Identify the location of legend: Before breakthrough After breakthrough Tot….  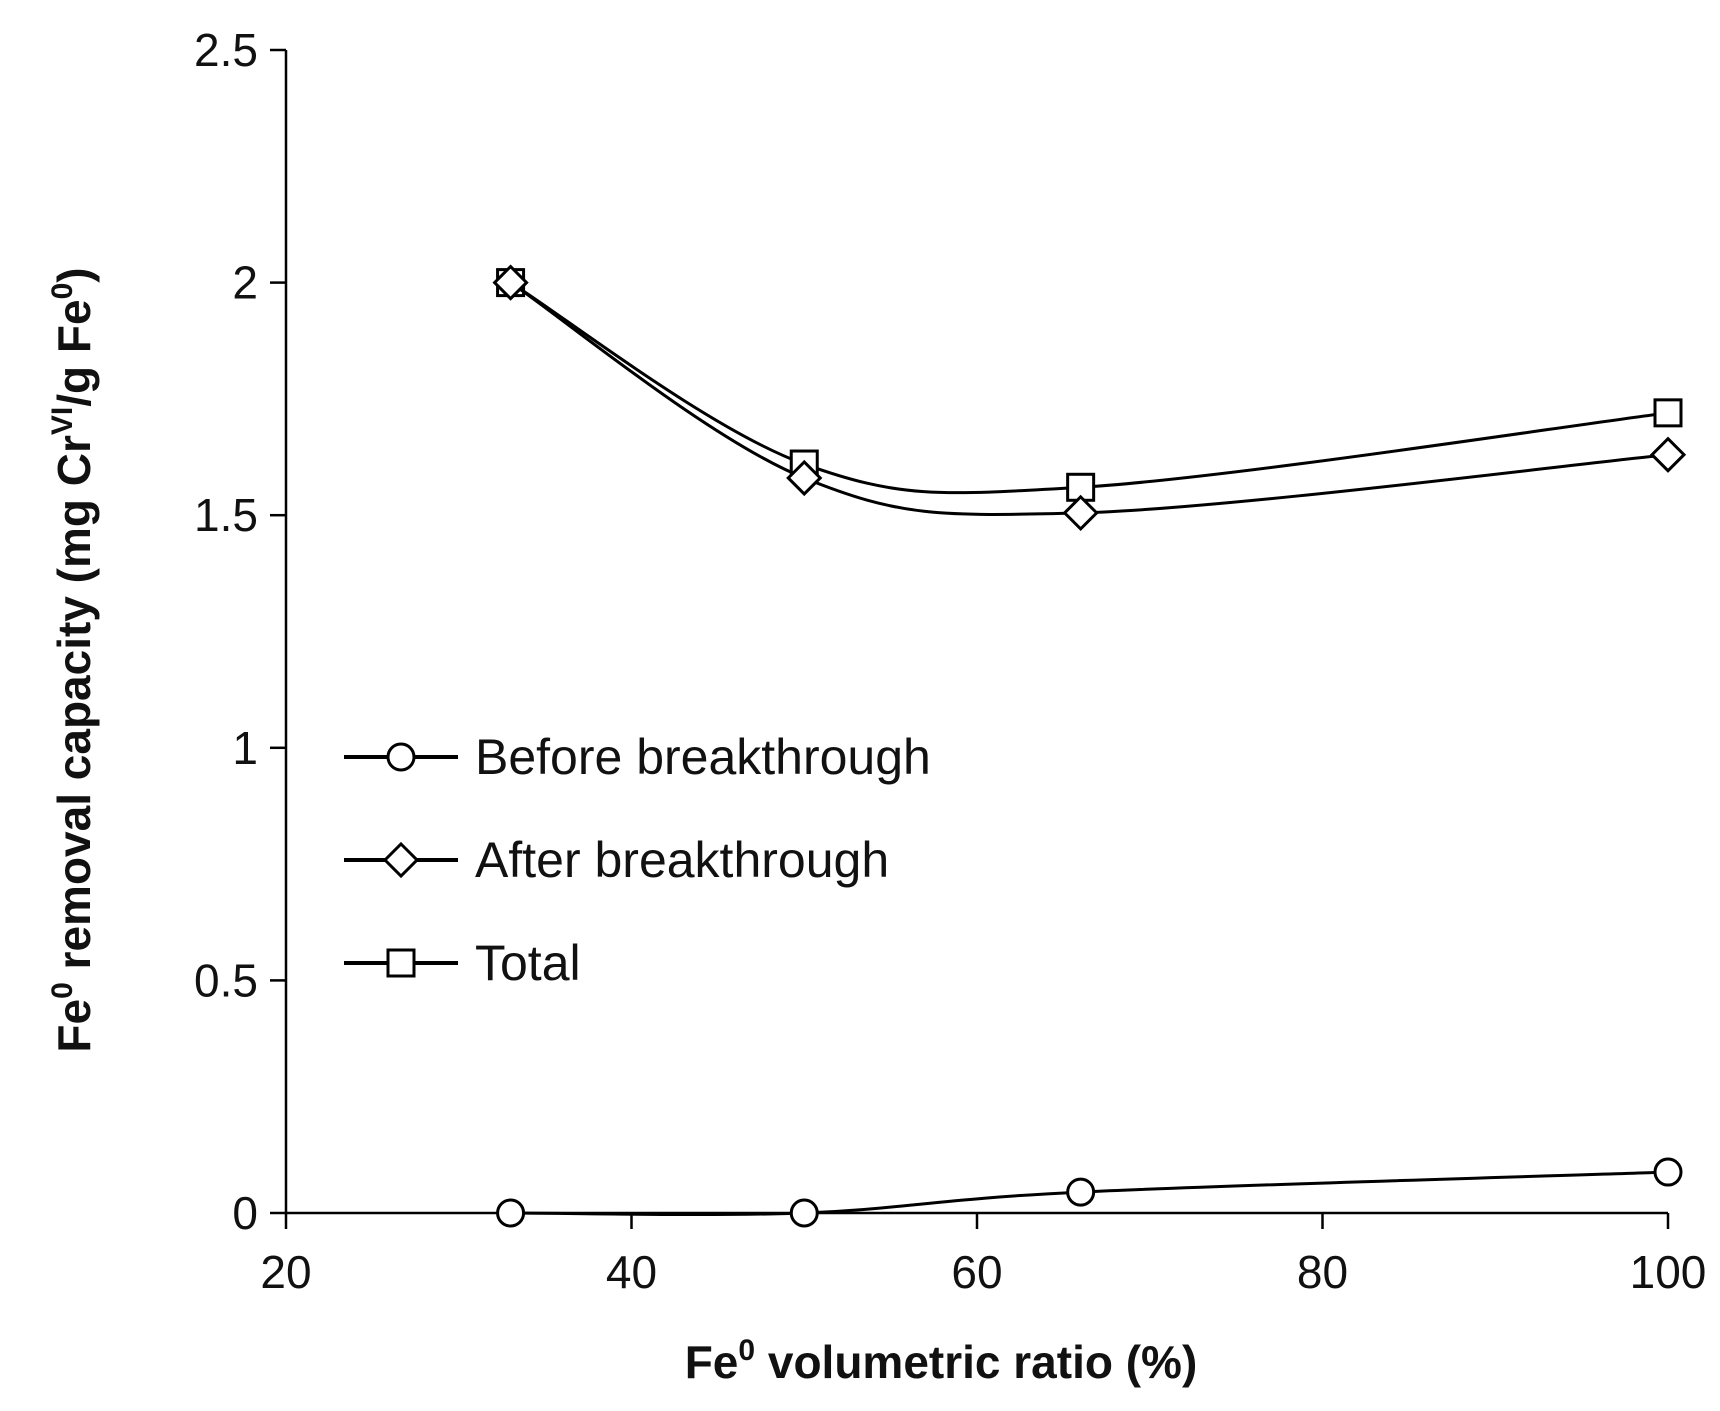
(637, 860).